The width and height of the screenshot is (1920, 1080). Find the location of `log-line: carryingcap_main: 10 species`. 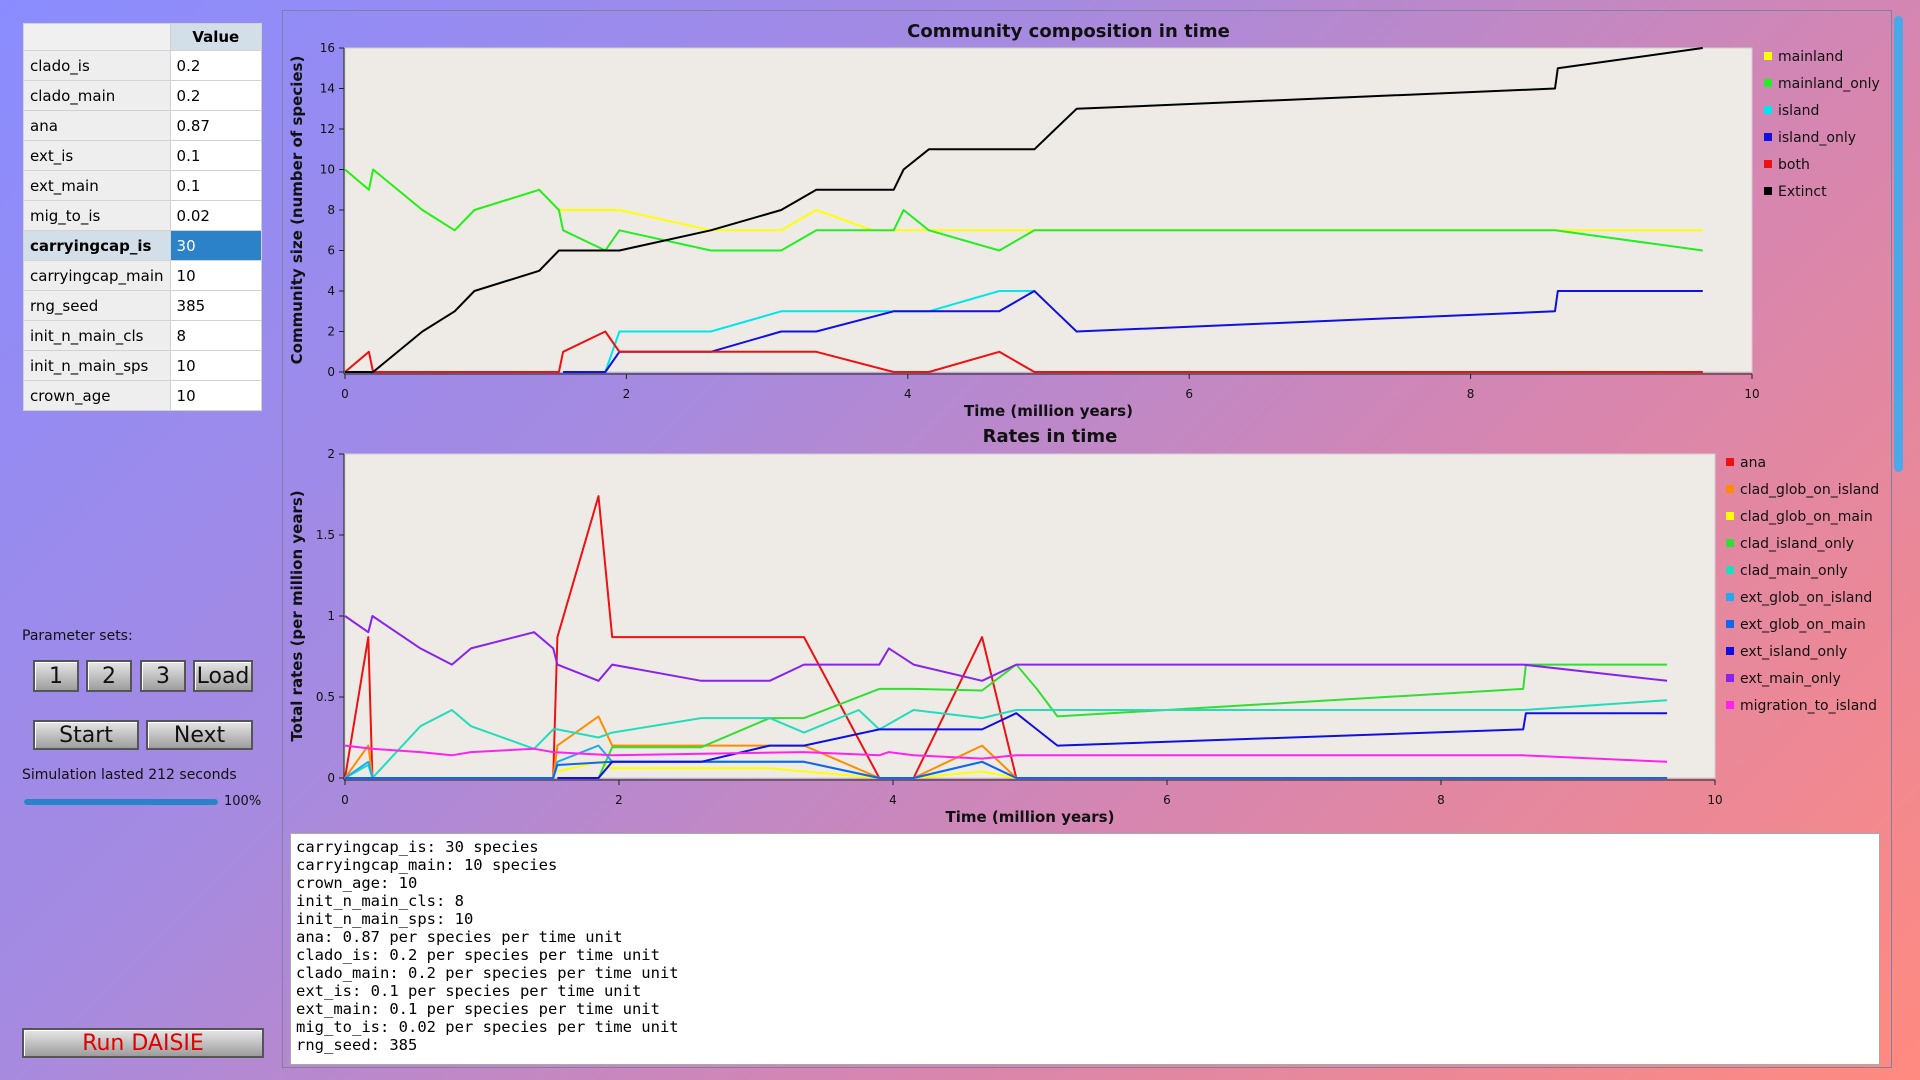

log-line: carryingcap_main: 10 species is located at coordinates (427, 865).